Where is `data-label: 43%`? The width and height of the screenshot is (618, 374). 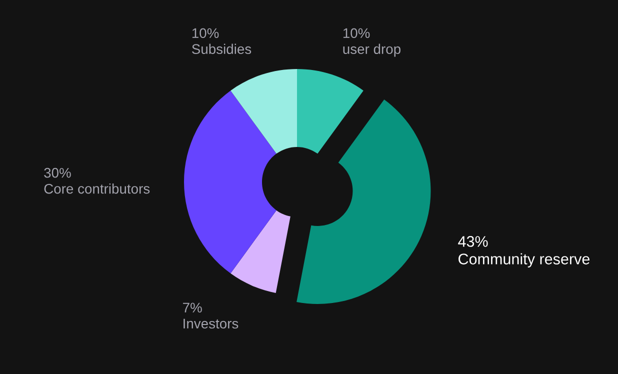 data-label: 43% is located at coordinates (473, 241).